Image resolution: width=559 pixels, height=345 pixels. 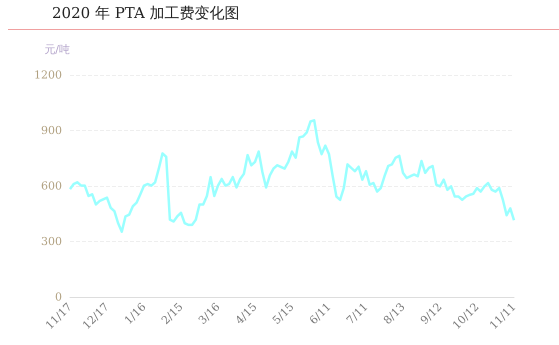 What do you see at coordinates (51, 130) in the screenshot?
I see `y-tick-label: 900` at bounding box center [51, 130].